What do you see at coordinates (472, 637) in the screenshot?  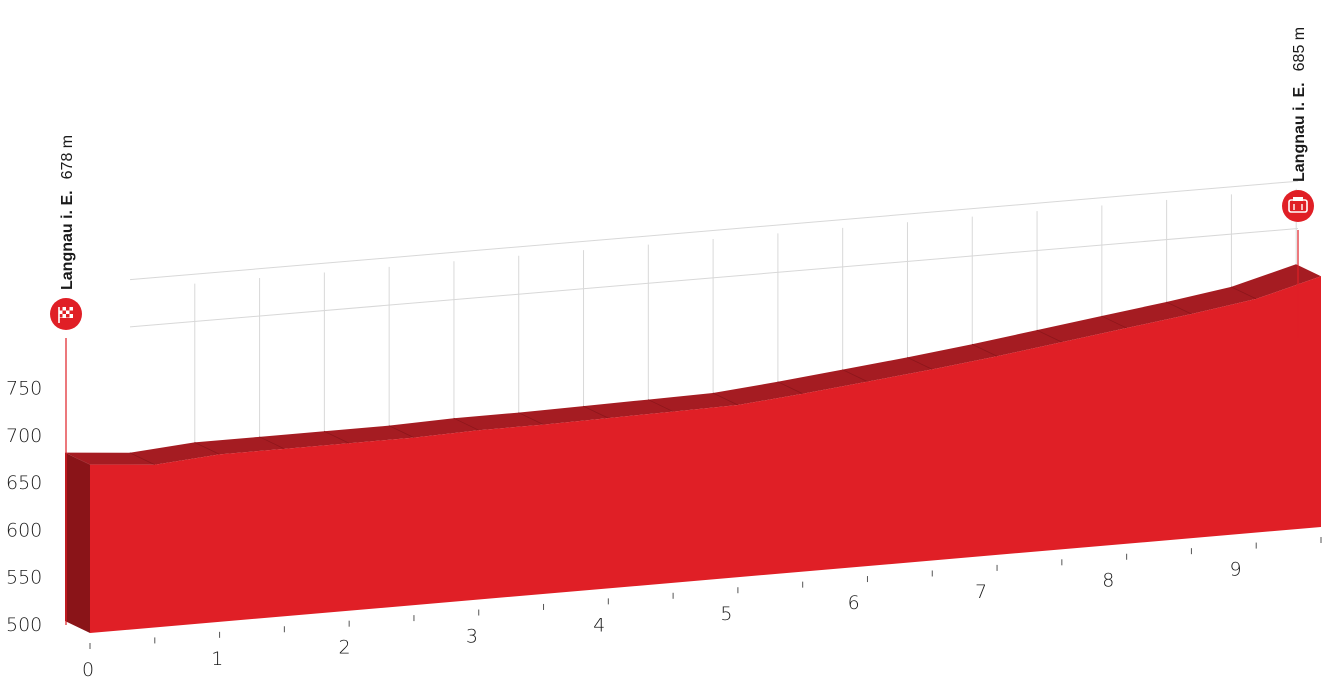 I see `x-tick-label: 3` at bounding box center [472, 637].